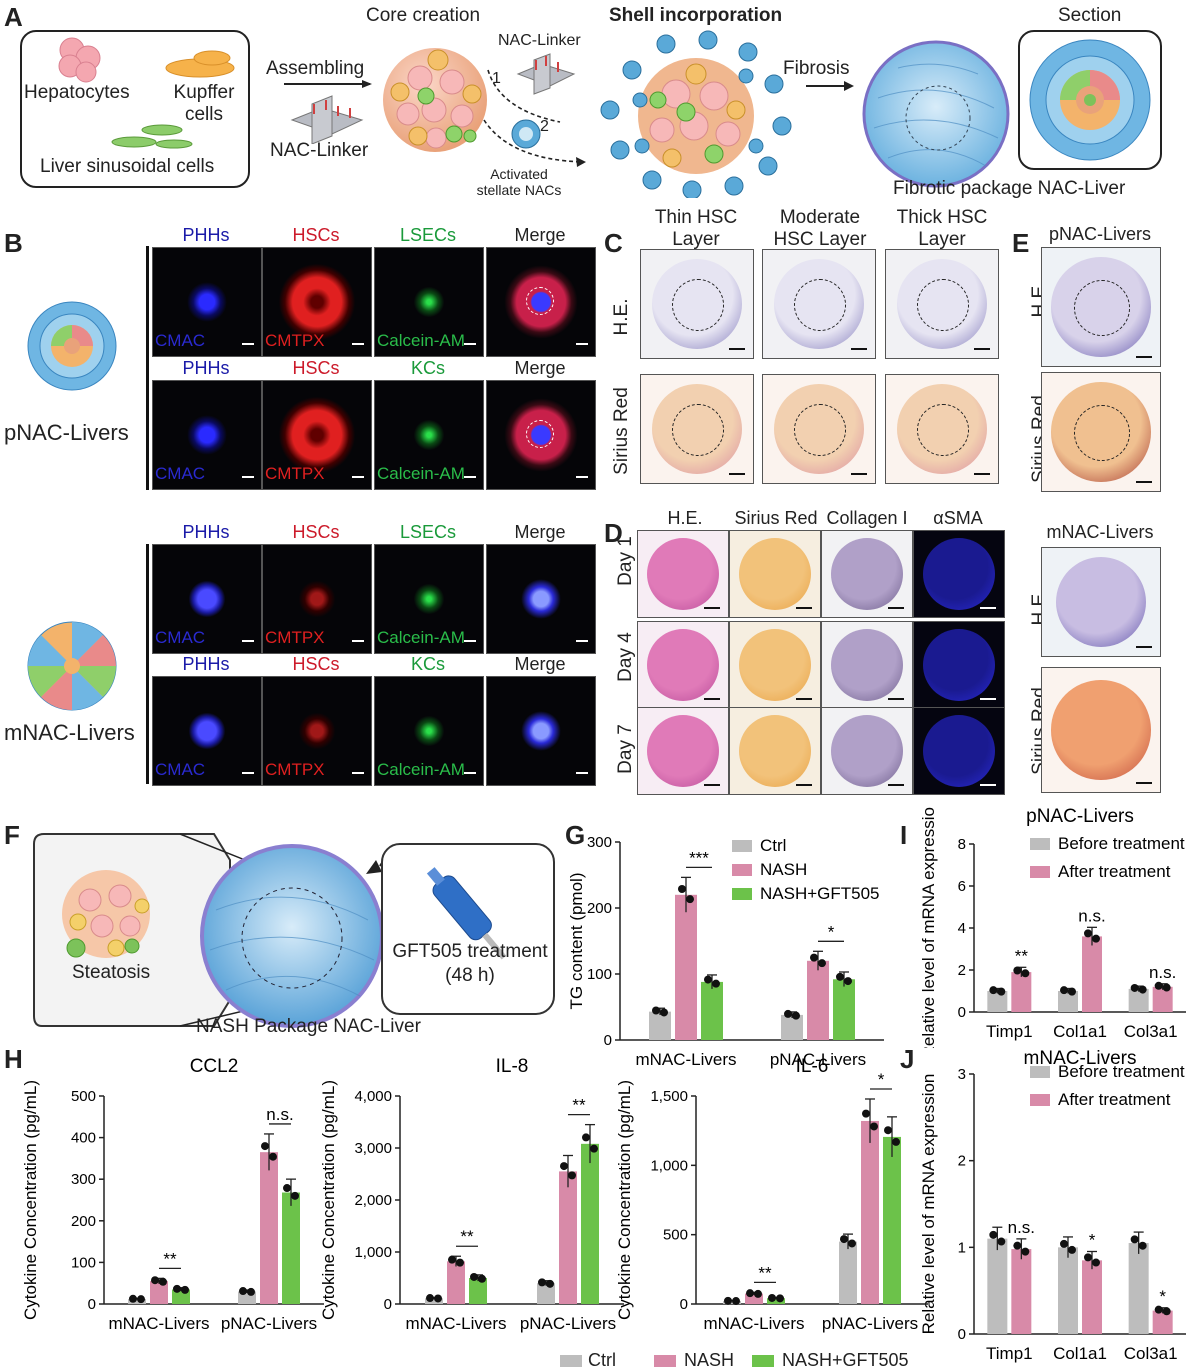 The height and width of the screenshot is (1372, 1200). What do you see at coordinates (1121, 1071) in the screenshot?
I see `legend-label: Before treatment` at bounding box center [1121, 1071].